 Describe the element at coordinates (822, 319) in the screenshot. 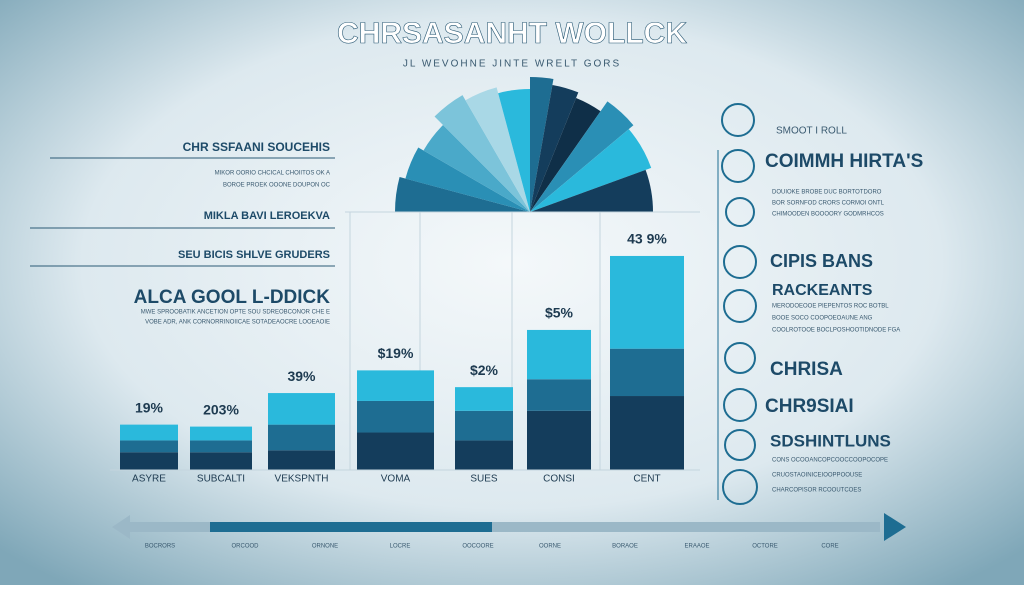

I see `right-line: BOOE SOCO COOPOEOAUNE ANG` at that location.